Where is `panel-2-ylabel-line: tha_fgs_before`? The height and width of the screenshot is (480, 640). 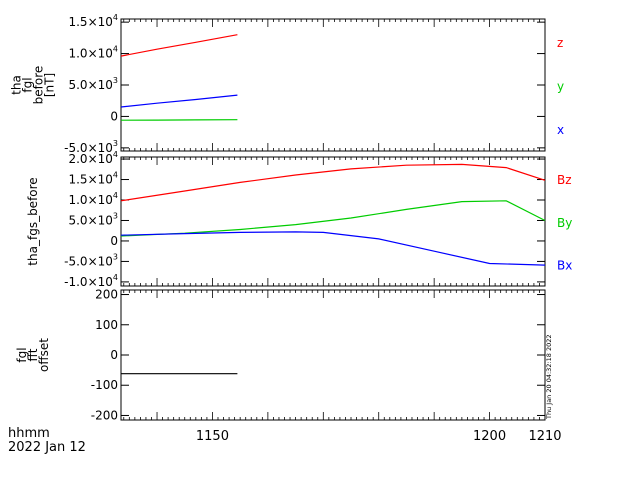
panel-2-ylabel-line: tha_fgs_before is located at coordinates (33, 221).